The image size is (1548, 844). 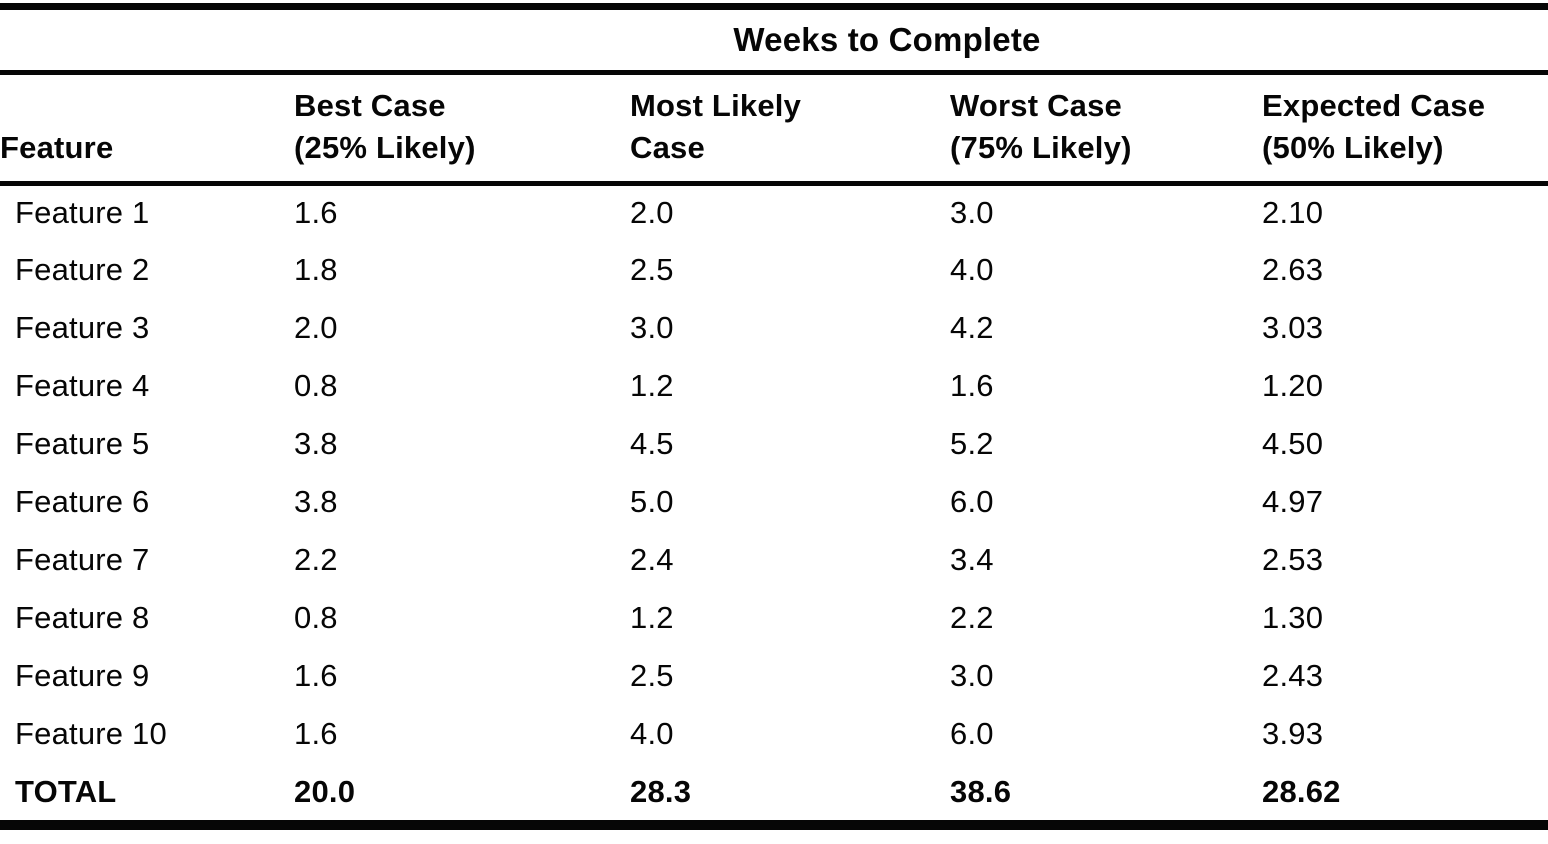 What do you see at coordinates (790, 129) in the screenshot?
I see `column-header-most-likely: Most Likely Case` at bounding box center [790, 129].